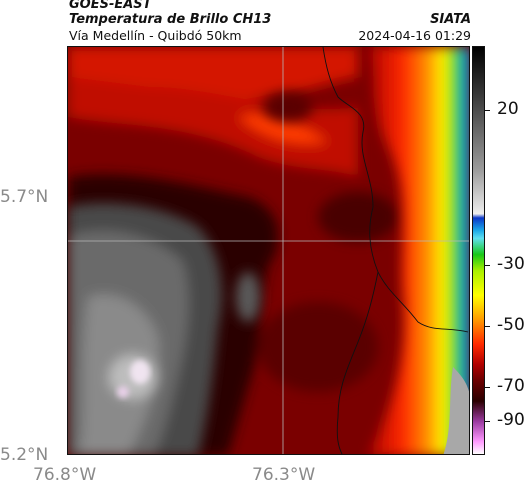 Image resolution: width=526 pixels, height=491 pixels. Describe the element at coordinates (414, 35) in the screenshot. I see `timestamp-label: 2024-04-16 01:29` at that location.